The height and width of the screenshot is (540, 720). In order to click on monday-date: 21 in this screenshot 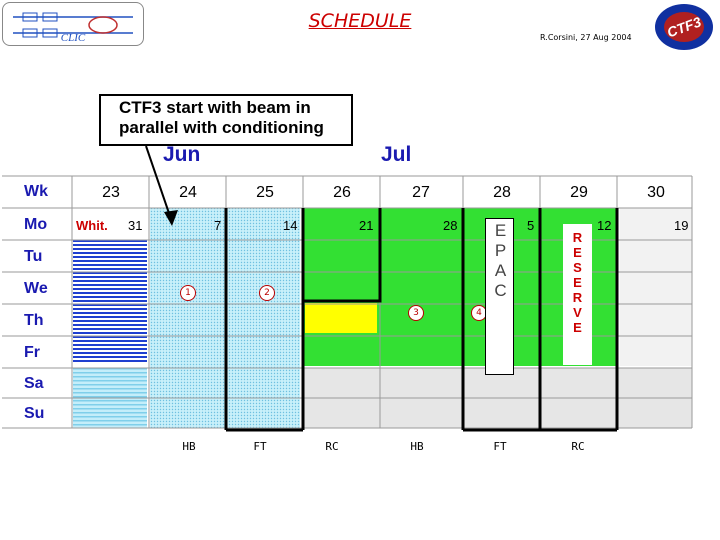, I will do `click(366, 225)`.